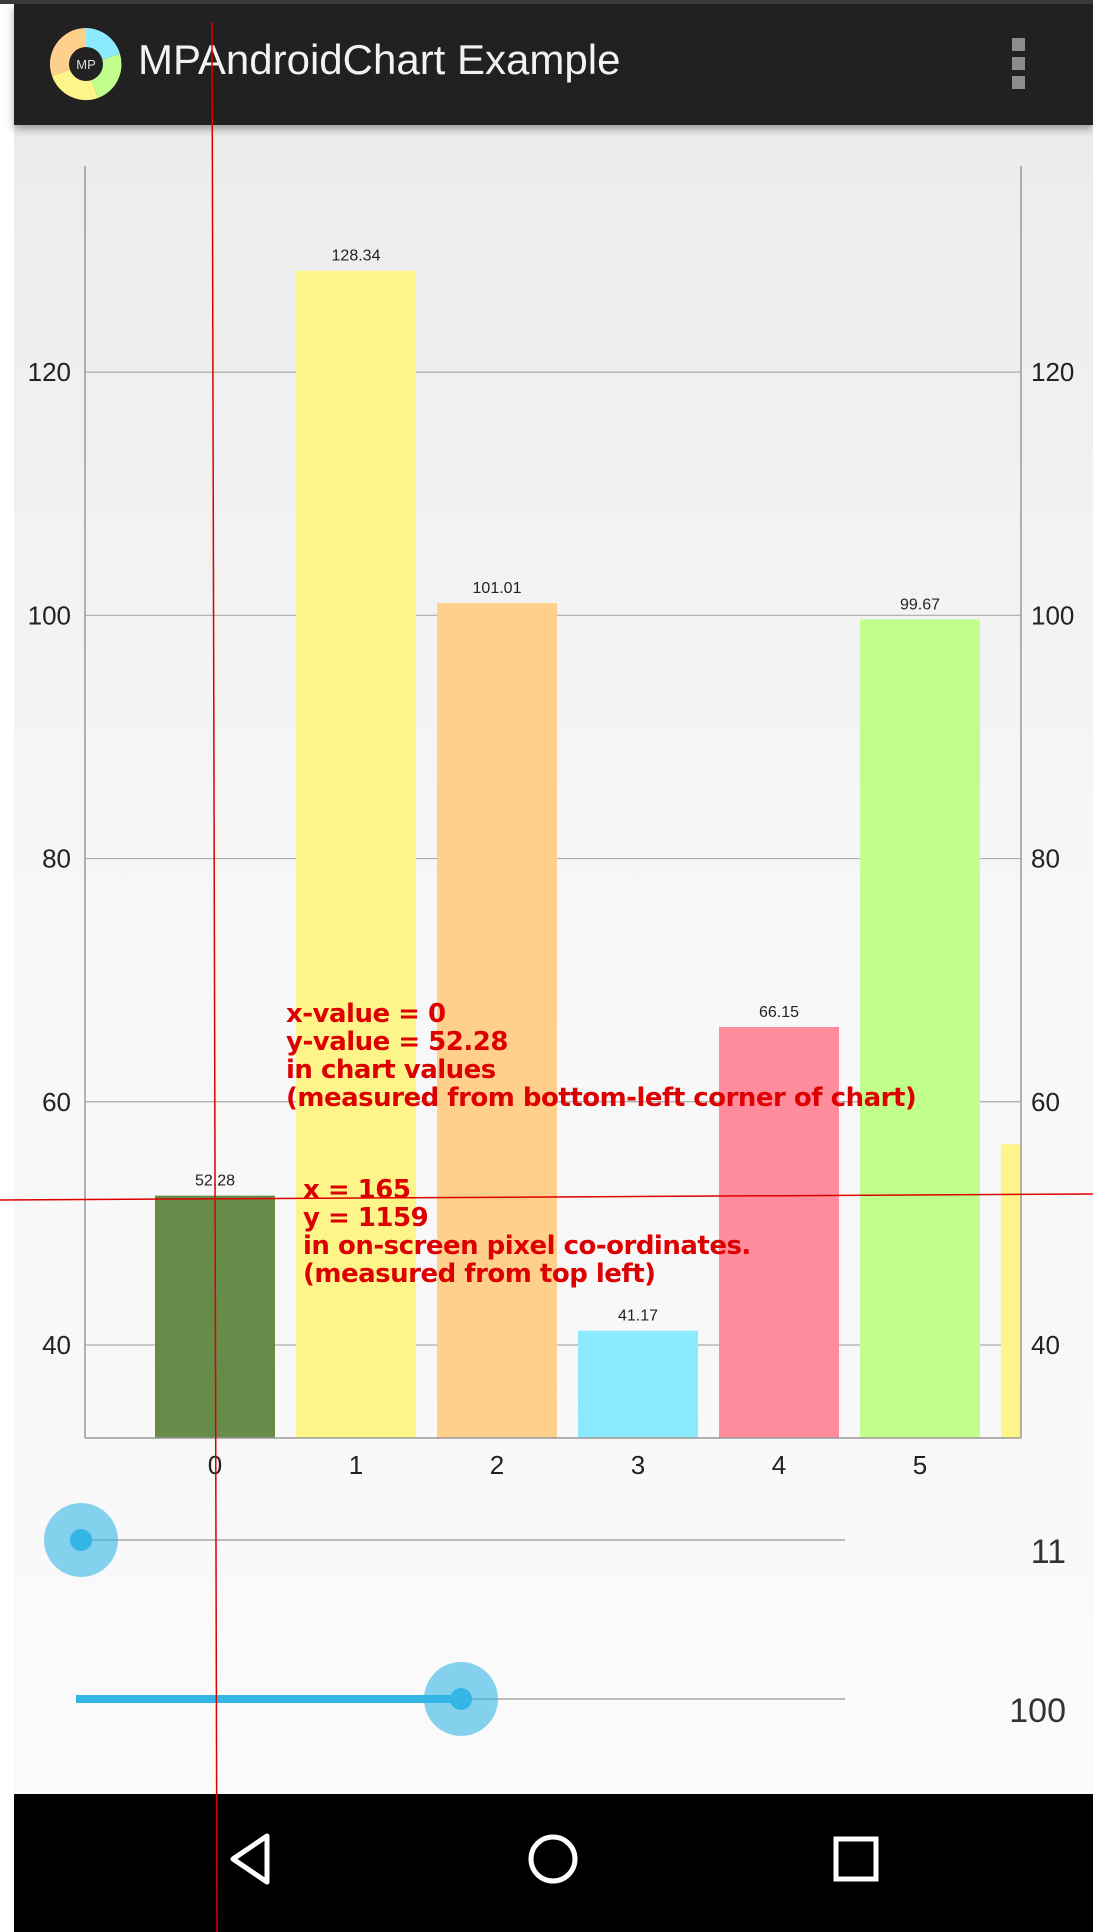 Image resolution: width=1093 pixels, height=1932 pixels. Describe the element at coordinates (215, 1181) in the screenshot. I see `bar-value-label: 52.28` at that location.